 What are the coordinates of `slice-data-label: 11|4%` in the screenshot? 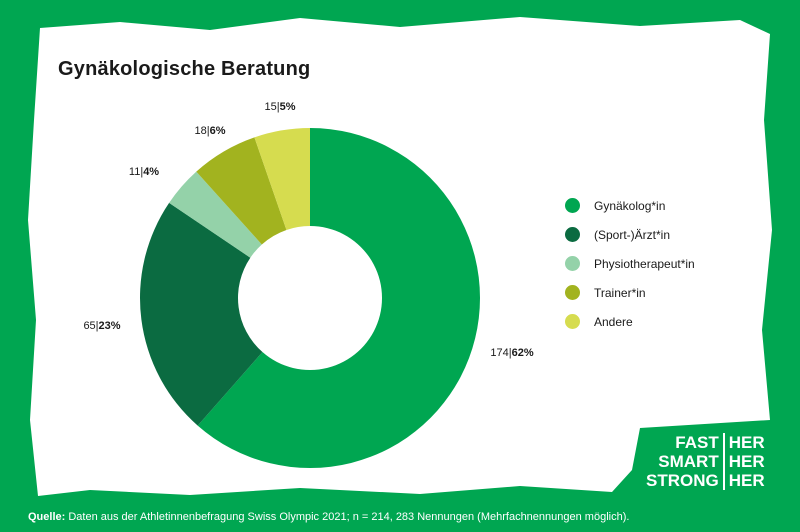 It's located at (144, 172).